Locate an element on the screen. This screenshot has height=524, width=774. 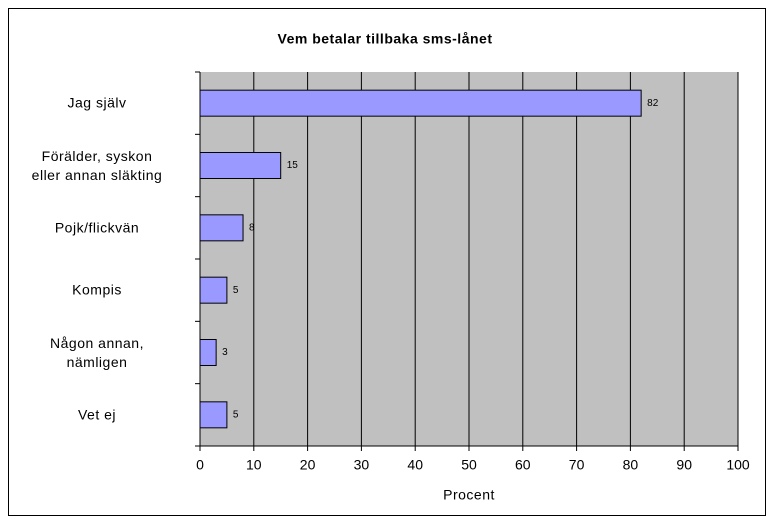
y-tick-label: Någon annan, nämligen is located at coordinates (97, 352).